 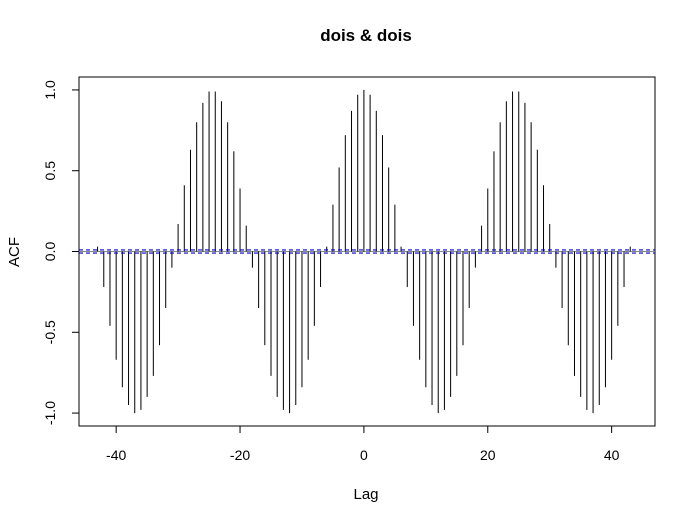 What do you see at coordinates (488, 455) in the screenshot?
I see `x-tick-label: 20` at bounding box center [488, 455].